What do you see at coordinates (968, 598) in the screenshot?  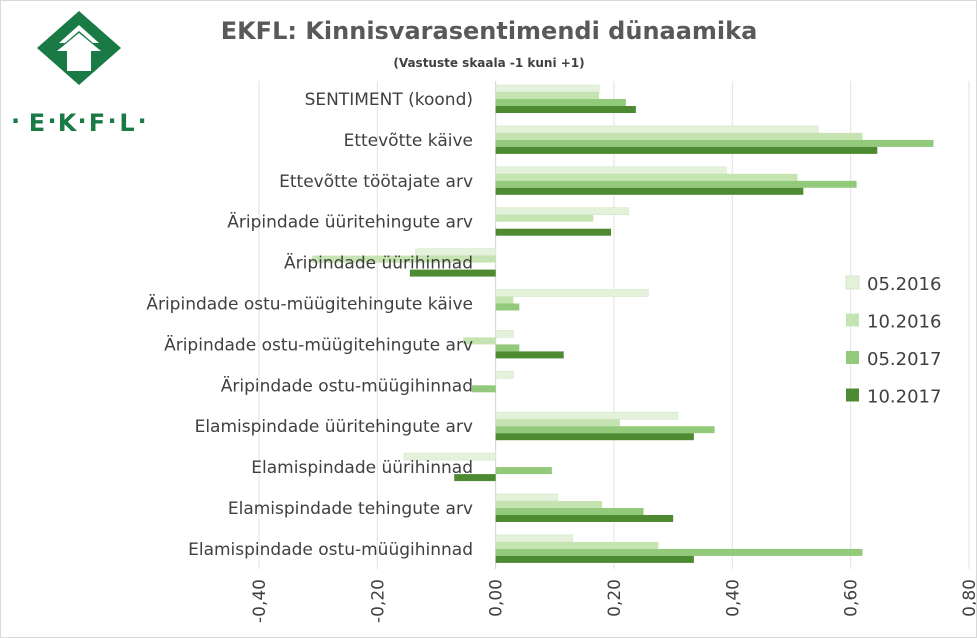 I see `x-tick-label: 0,80` at bounding box center [968, 598].